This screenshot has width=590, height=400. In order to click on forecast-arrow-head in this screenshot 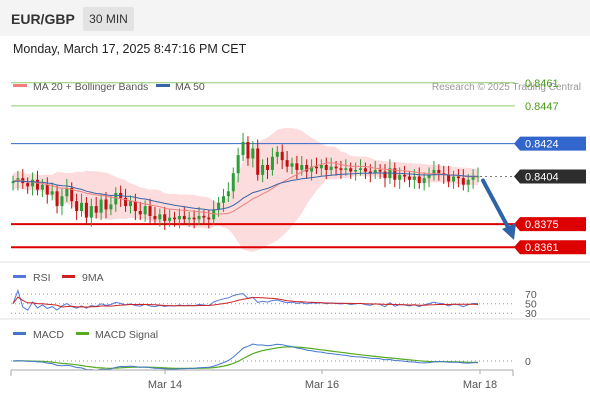, I will do `click(509, 231)`.